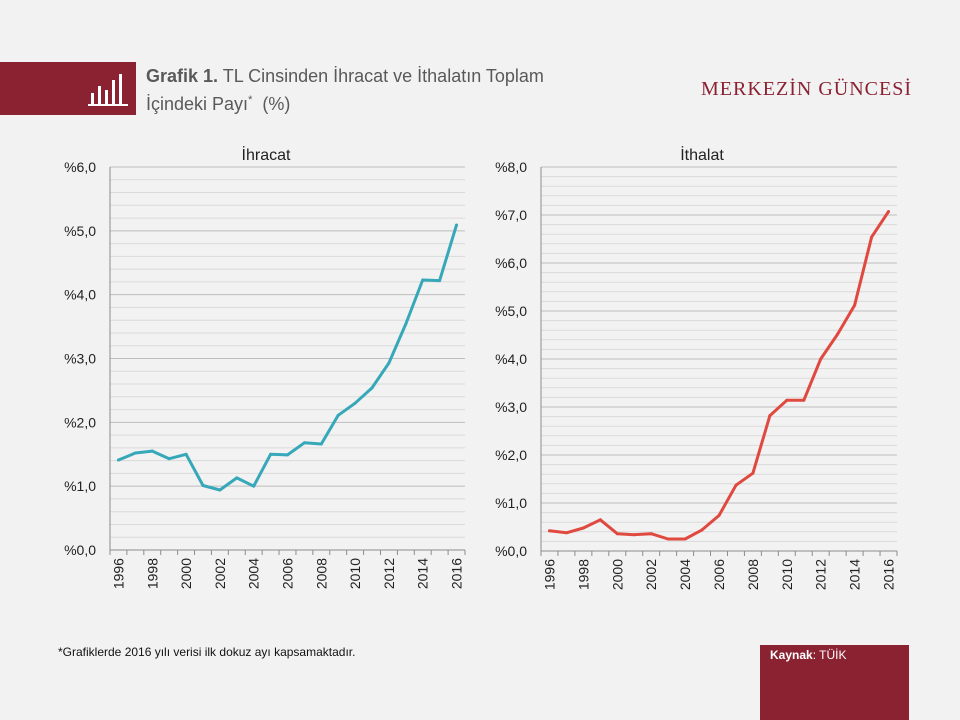 The image size is (960, 720). I want to click on ihracat-y-tick-label: %2,0, so click(80, 422).